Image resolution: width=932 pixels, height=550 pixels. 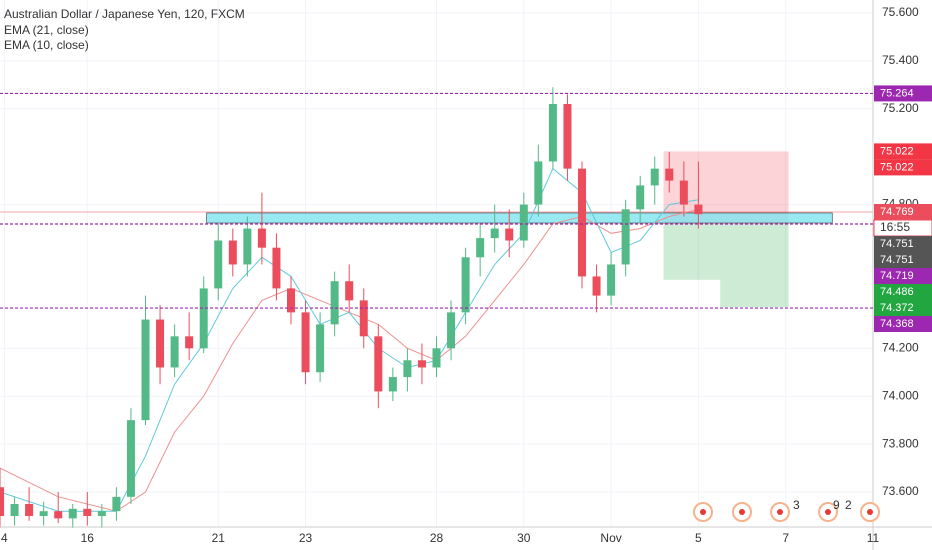 I want to click on indicator-label: EMA (21, close), so click(x=46, y=30).